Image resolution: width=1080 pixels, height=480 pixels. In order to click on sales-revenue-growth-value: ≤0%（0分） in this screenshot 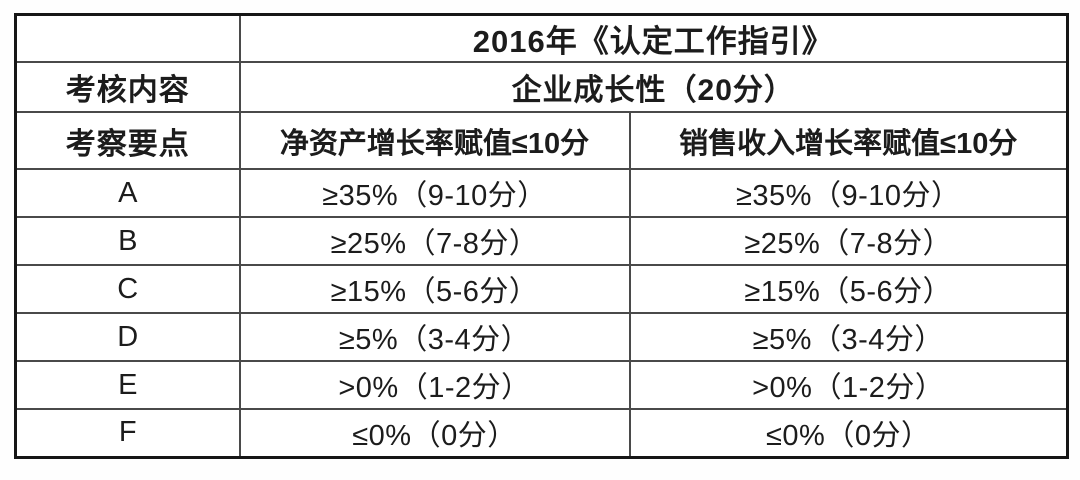, I will do `click(848, 433)`.